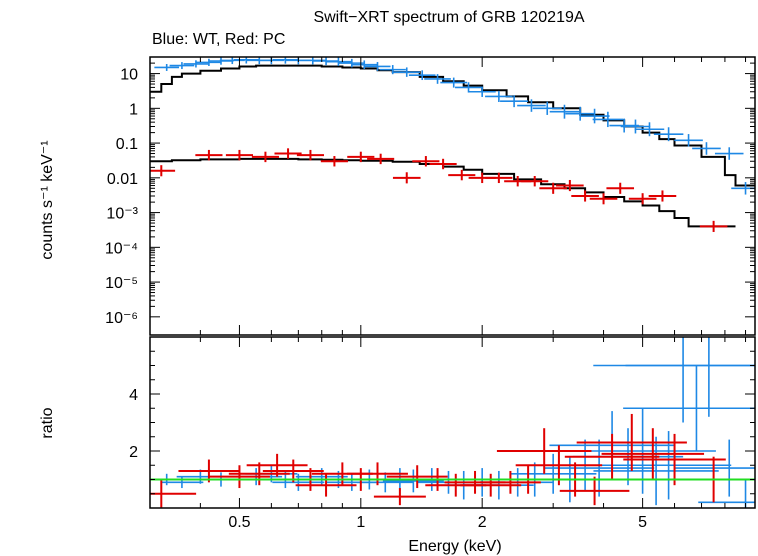 This screenshot has height=556, width=758. I want to click on x-tick-label: 5, so click(642, 522).